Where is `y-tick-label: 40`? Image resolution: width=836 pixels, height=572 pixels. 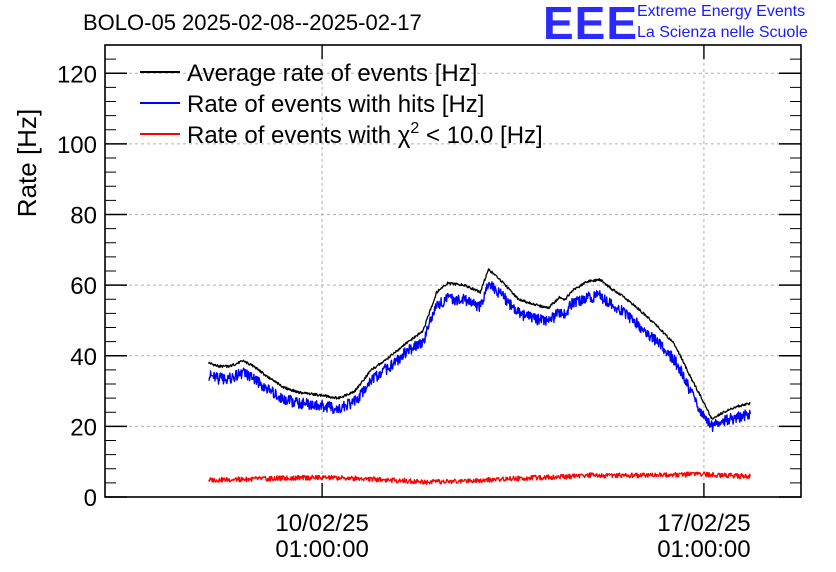 y-tick-label: 40 is located at coordinates (83, 357).